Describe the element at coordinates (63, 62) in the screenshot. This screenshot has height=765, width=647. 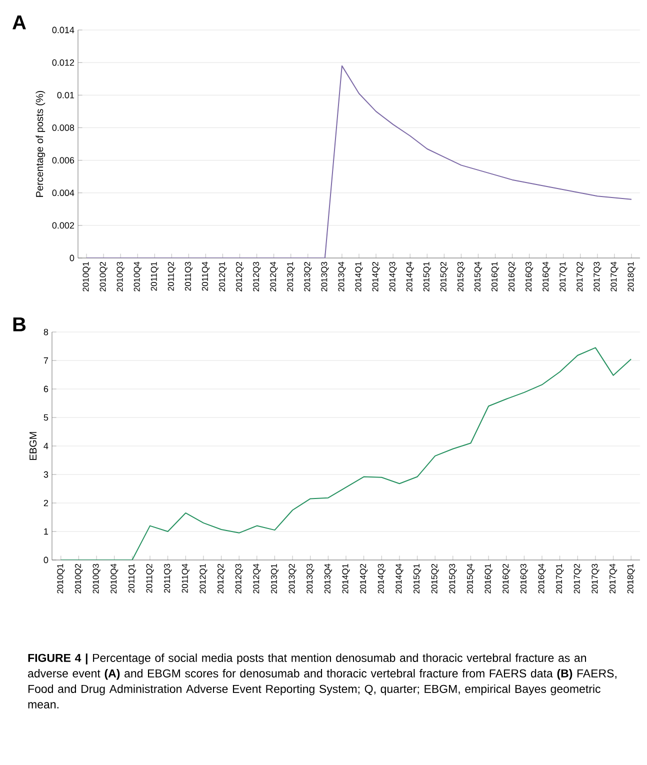
I see `y-tick-label: 0.012` at that location.